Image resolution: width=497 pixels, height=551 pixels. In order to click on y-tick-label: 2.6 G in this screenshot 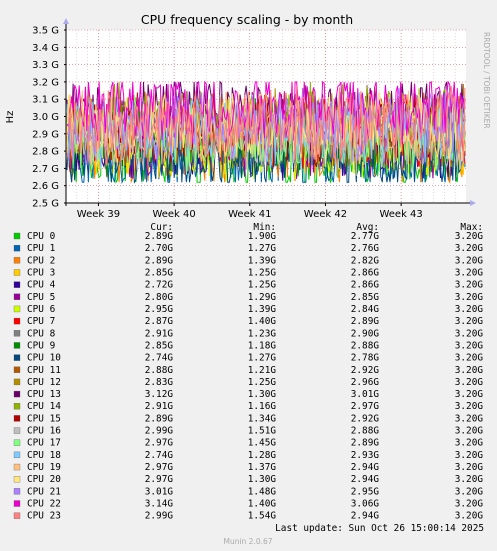, I will do `click(45, 186)`.